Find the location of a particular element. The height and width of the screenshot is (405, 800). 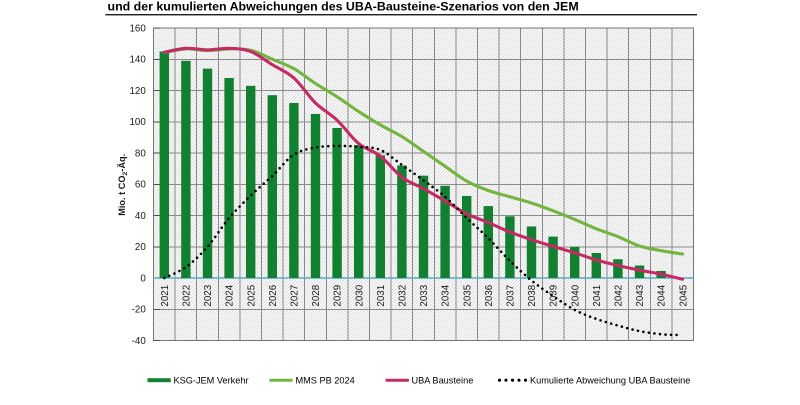

svg-text: 2025 is located at coordinates (251, 295).